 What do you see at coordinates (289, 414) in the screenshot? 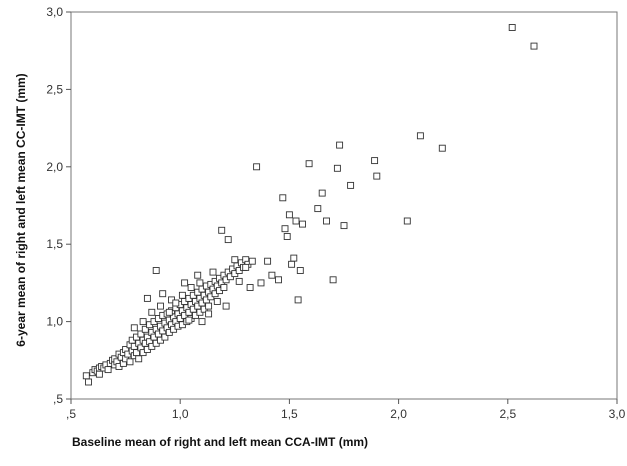
I see `x-tick-label: 1,5` at bounding box center [289, 414].